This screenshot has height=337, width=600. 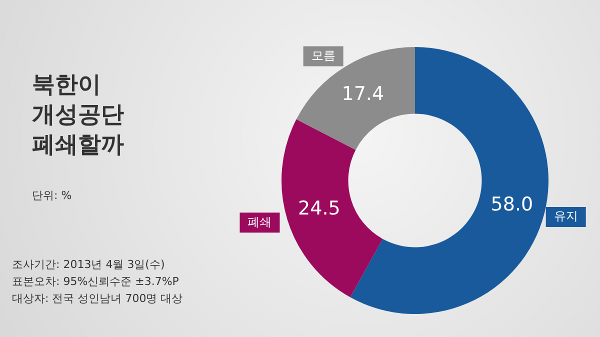 I want to click on text: 대상자: 전국 성인남녀 700명 대상, so click(x=97, y=299).